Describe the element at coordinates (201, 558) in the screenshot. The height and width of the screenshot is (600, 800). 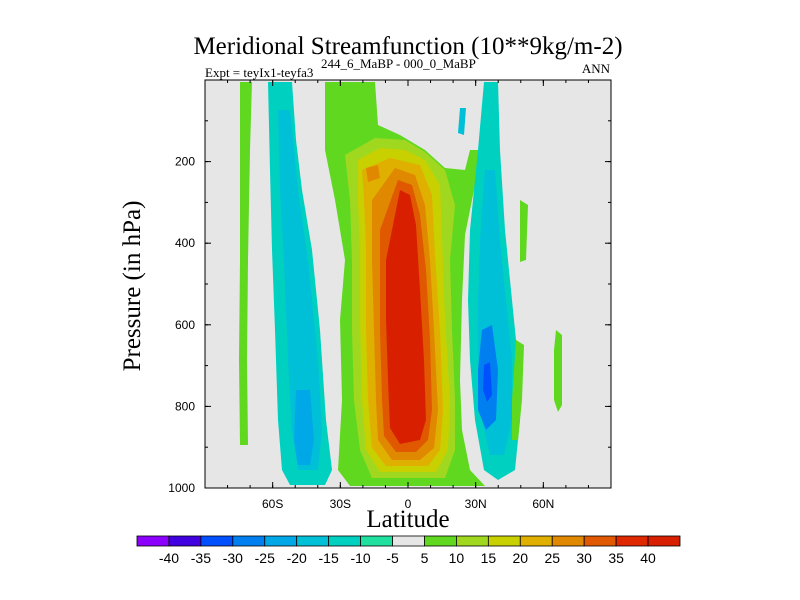
I see `colorbar-label: -35` at that location.